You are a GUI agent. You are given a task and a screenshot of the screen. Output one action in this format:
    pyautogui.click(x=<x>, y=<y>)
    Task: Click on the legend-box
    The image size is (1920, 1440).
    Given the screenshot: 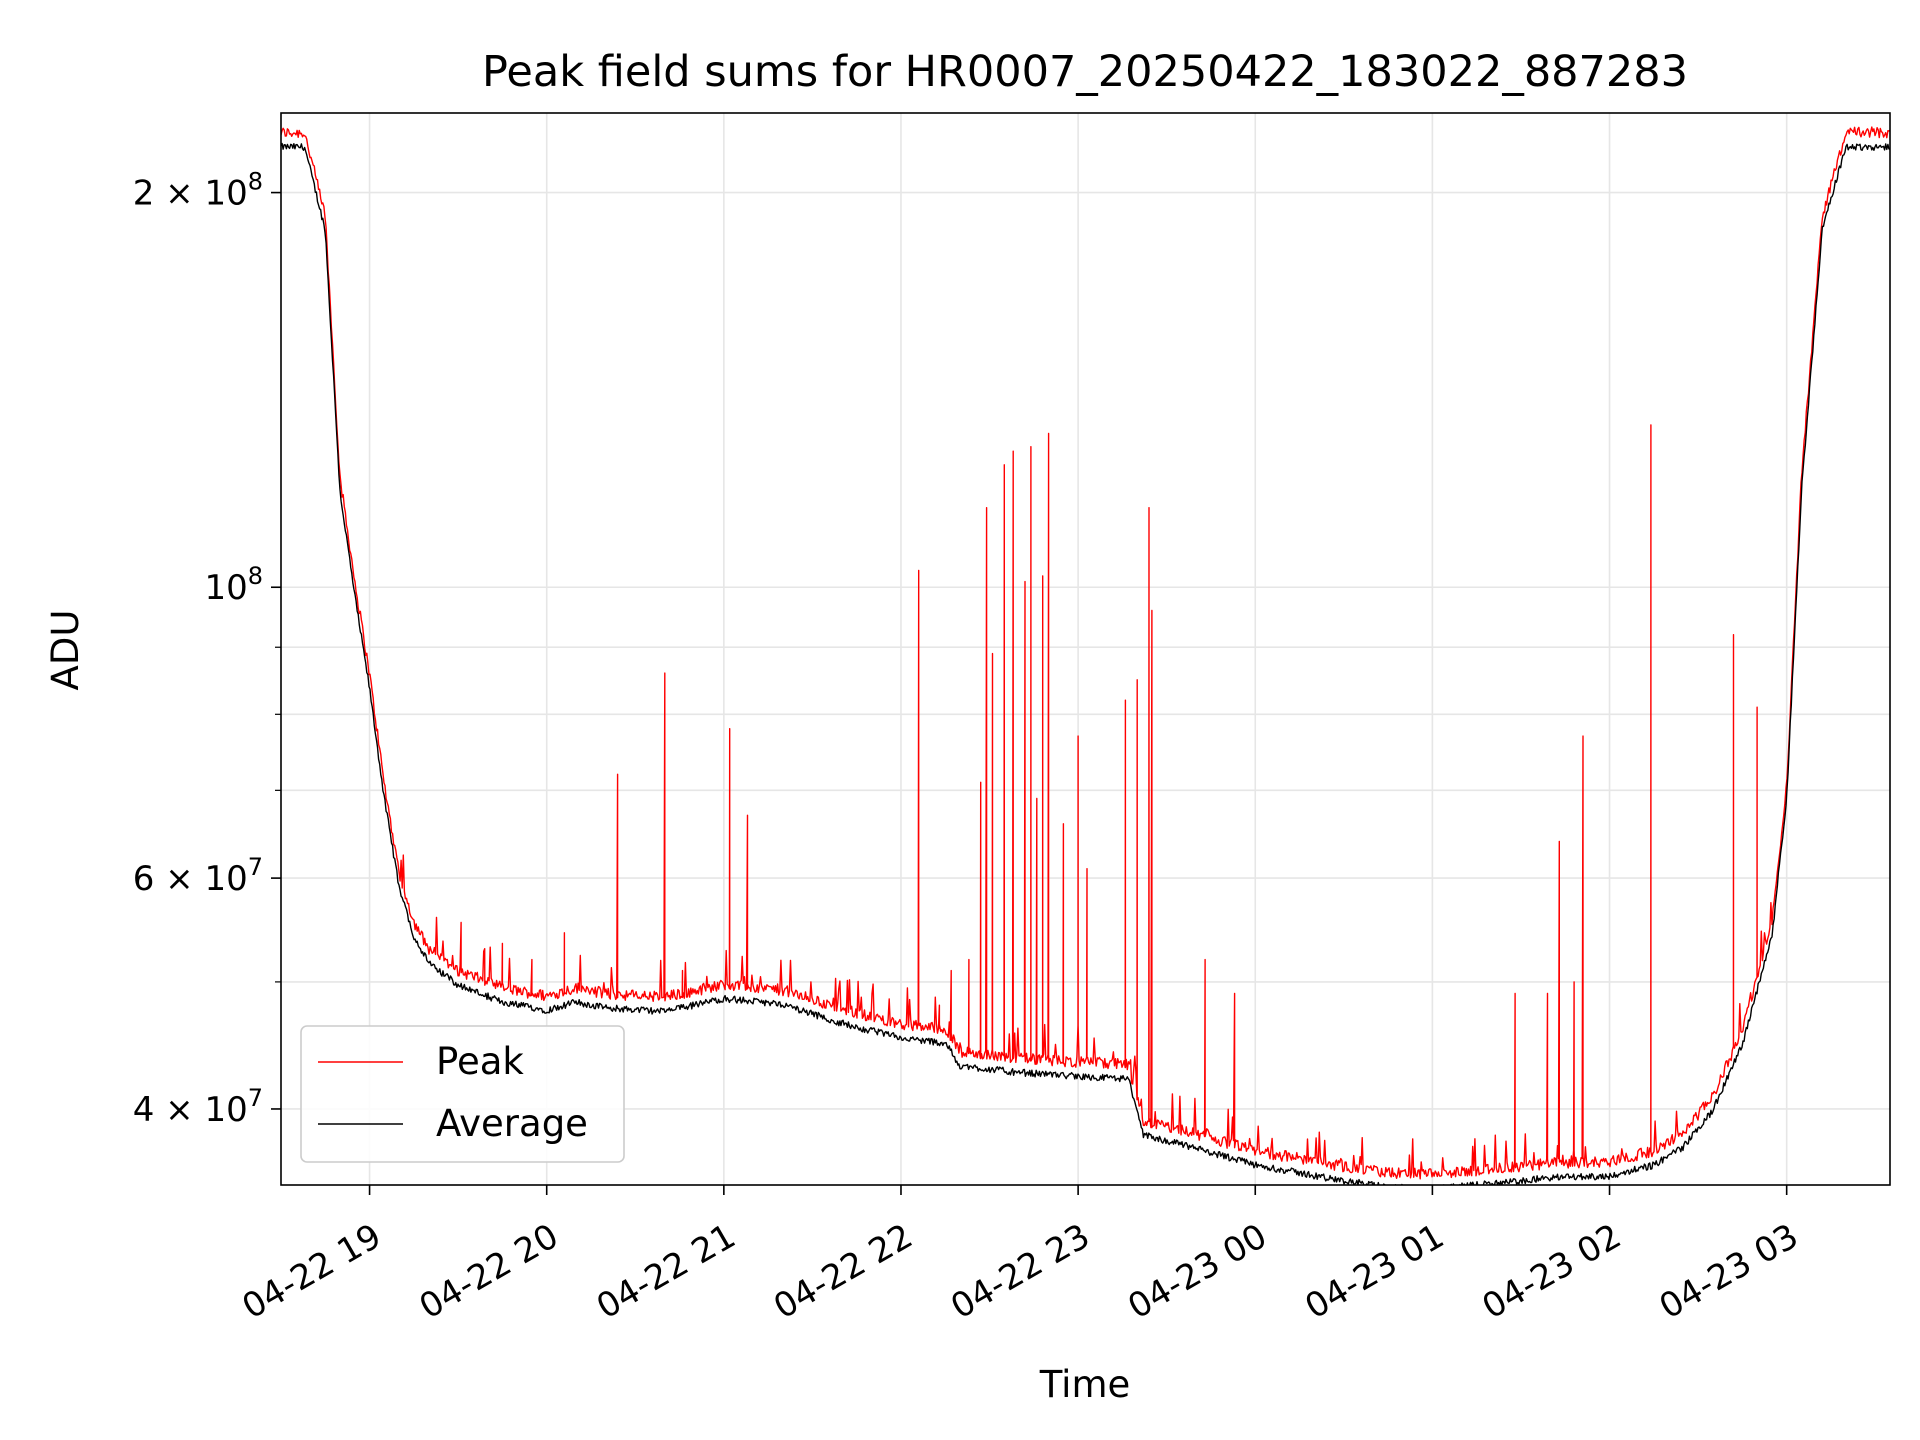 What is the action you would take?
    pyautogui.click(x=462, y=1094)
    